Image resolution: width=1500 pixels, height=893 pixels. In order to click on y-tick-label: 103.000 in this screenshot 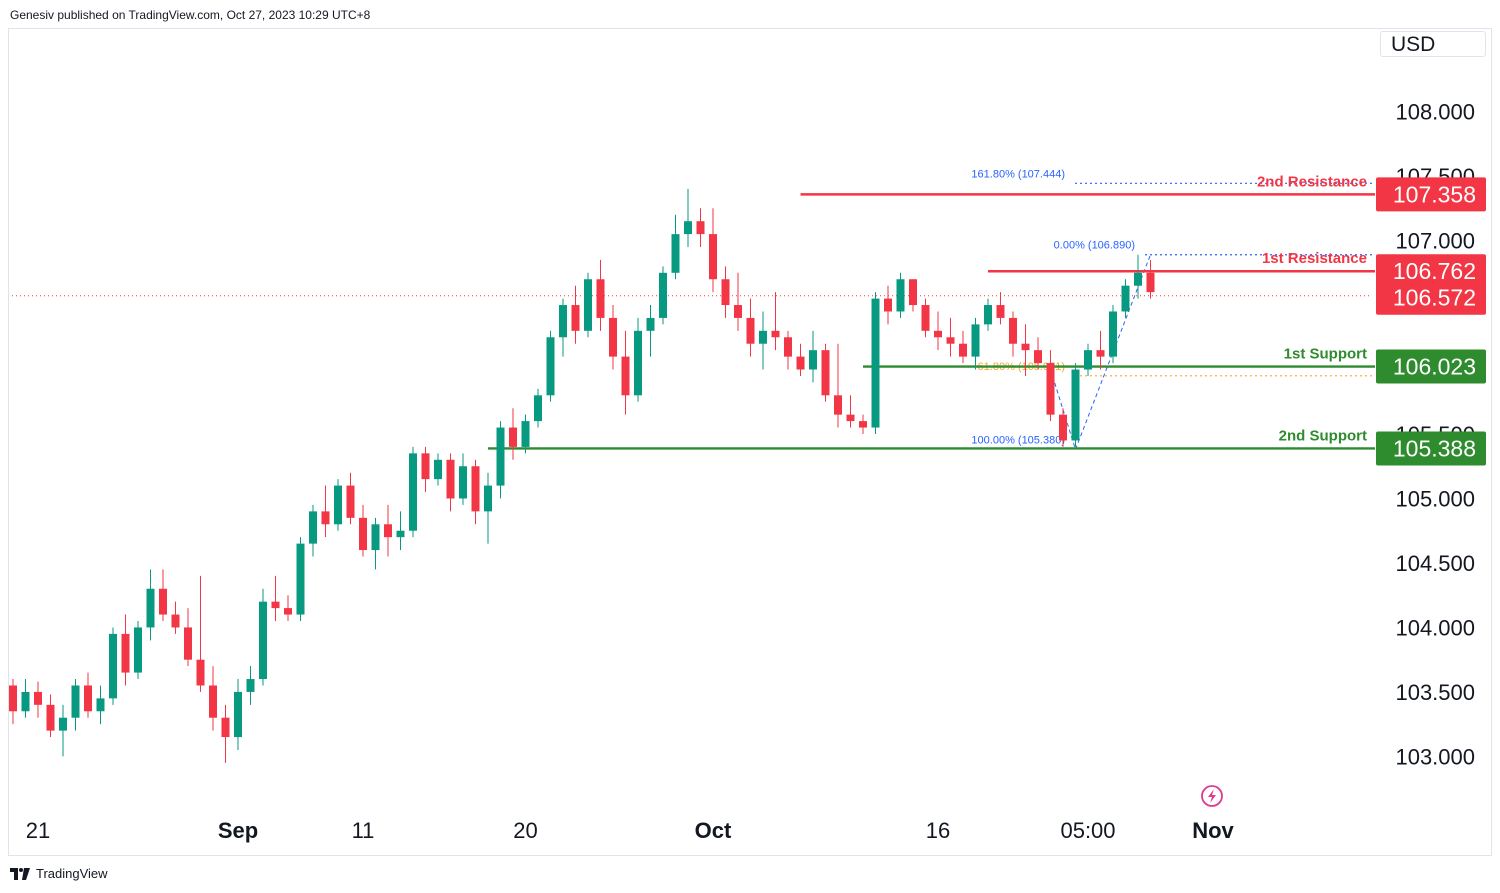, I will do `click(1435, 756)`.